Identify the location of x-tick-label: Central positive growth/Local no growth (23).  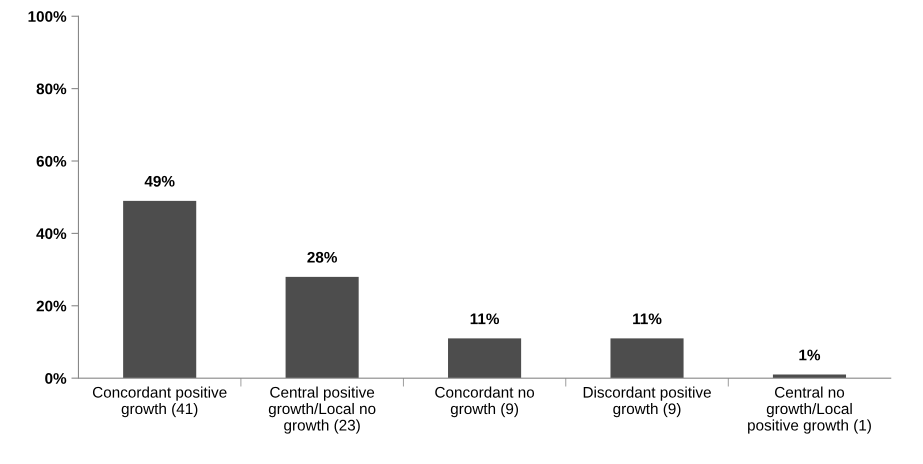
(322, 410).